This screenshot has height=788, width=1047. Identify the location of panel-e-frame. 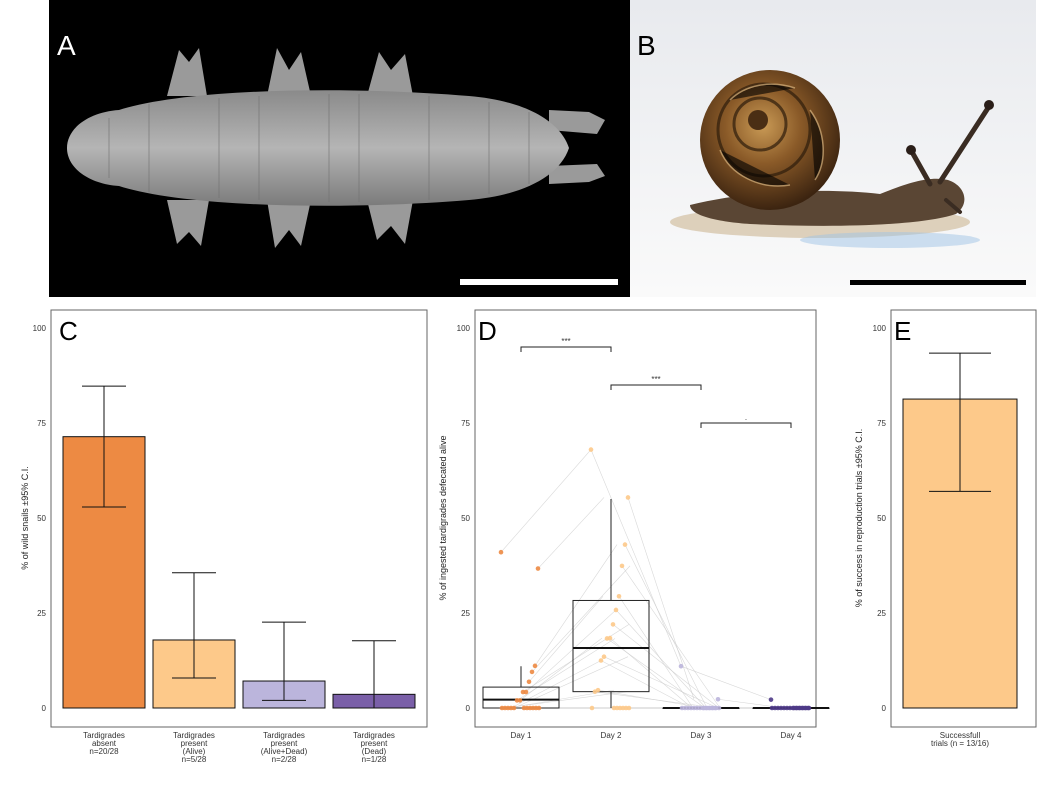
(963, 518).